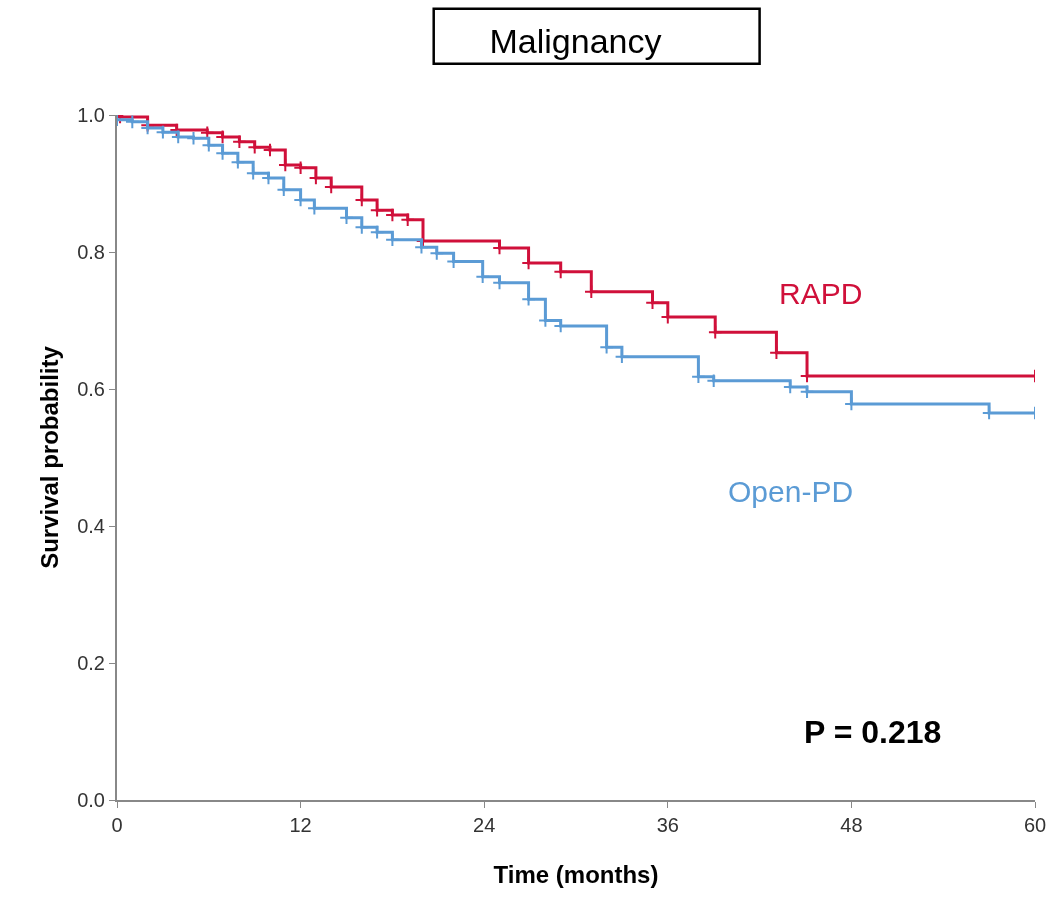 This screenshot has width=1056, height=904. What do you see at coordinates (575, 40) in the screenshot?
I see `chart-title: Malignancy` at bounding box center [575, 40].